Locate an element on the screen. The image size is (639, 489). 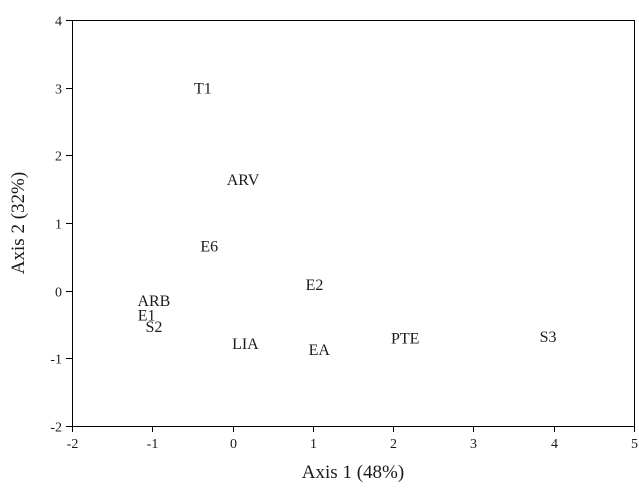
point-label-arb: ARB is located at coordinates (153, 301).